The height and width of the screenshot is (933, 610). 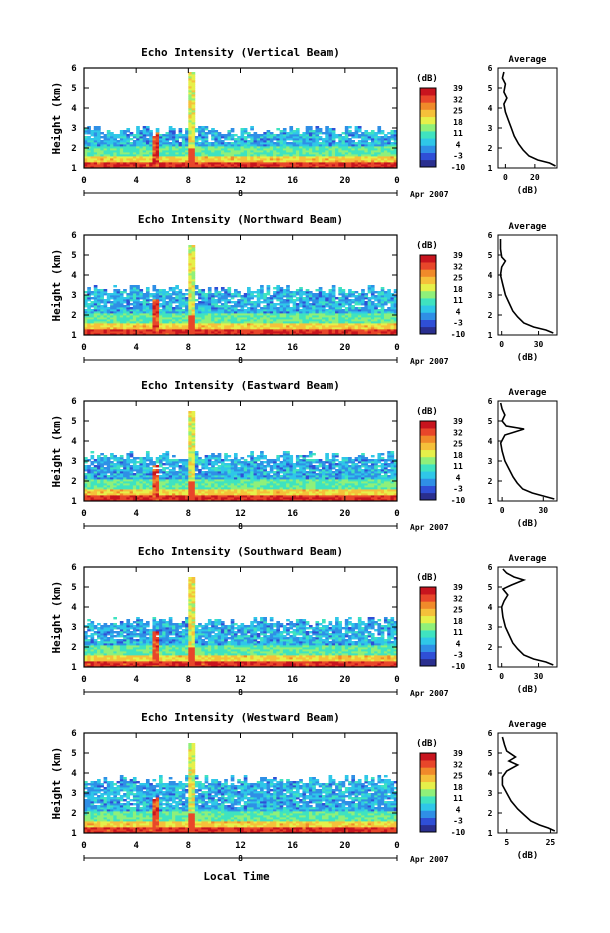 What do you see at coordinates (458, 156) in the screenshot?
I see `colorbar-tick-label: -3` at bounding box center [458, 156].